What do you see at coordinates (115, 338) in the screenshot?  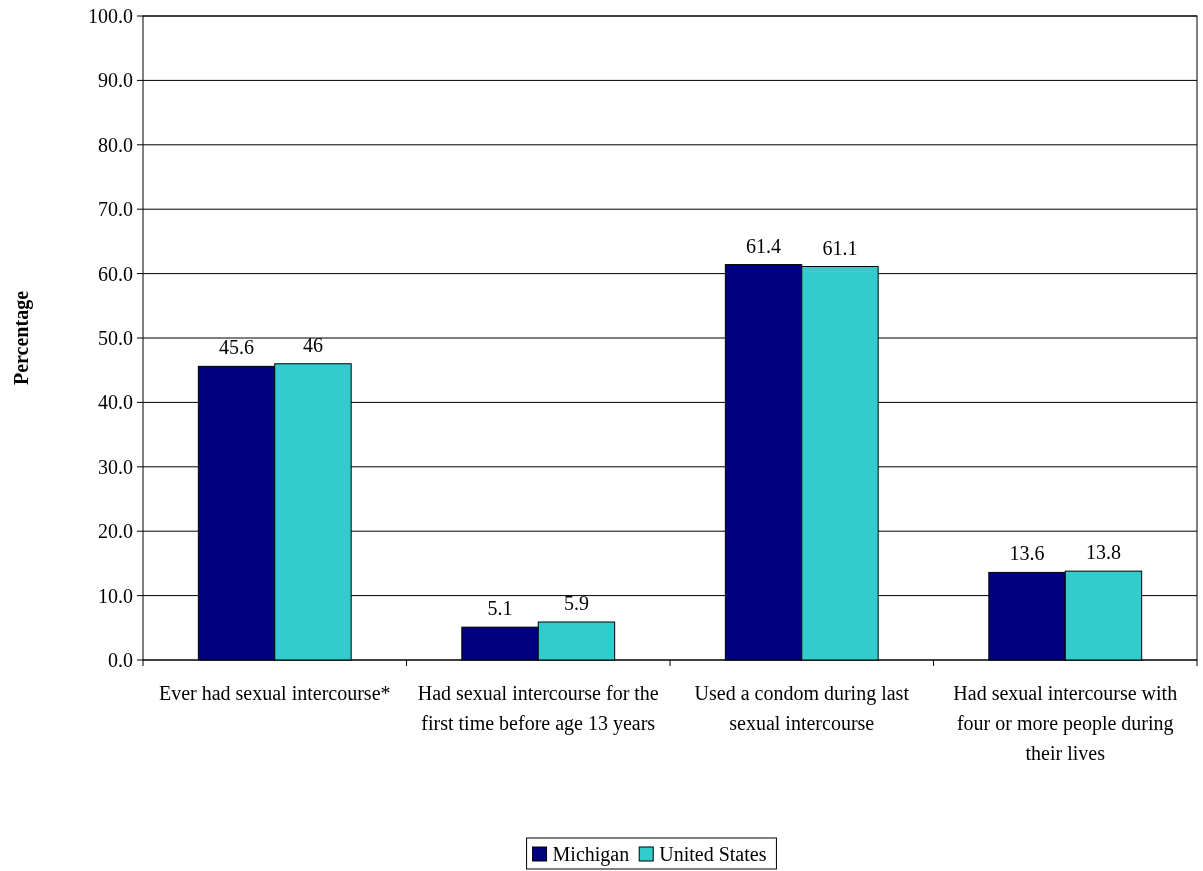 I see `y-tick-label: 50.0` at bounding box center [115, 338].